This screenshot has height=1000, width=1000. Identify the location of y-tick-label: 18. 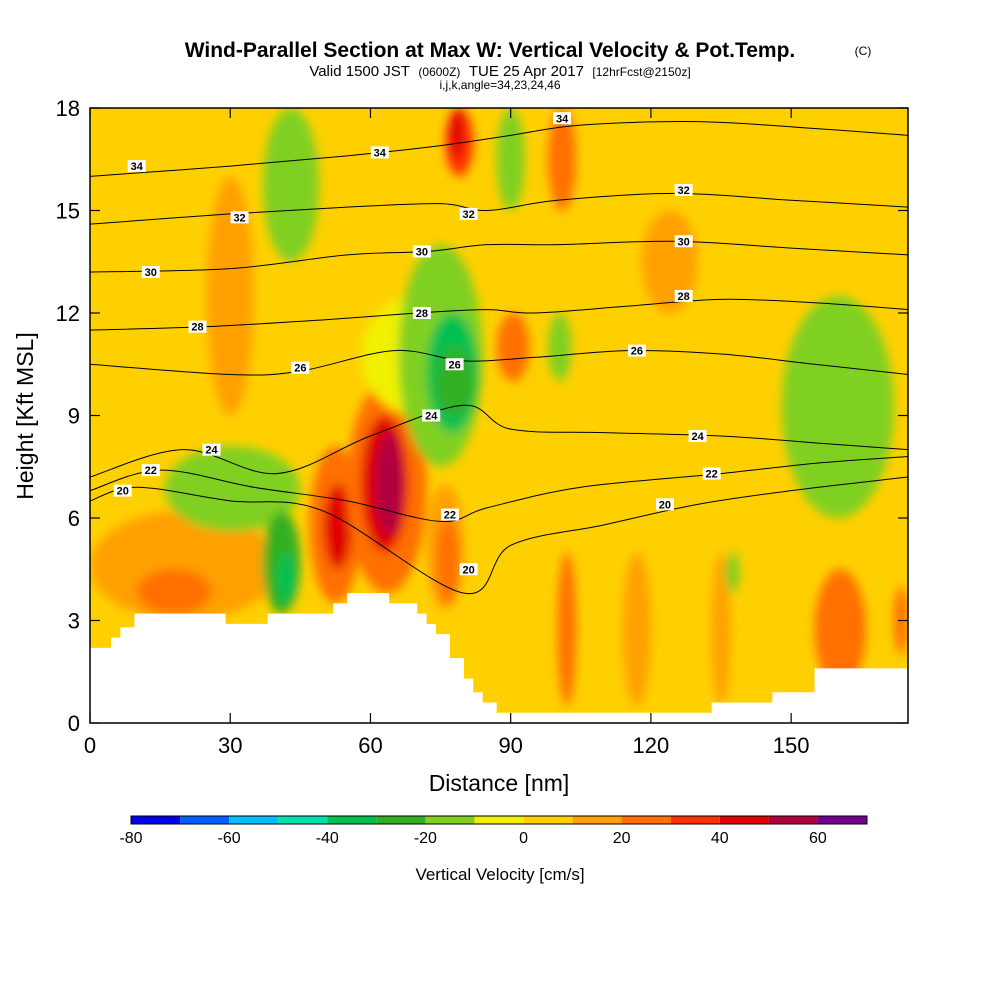
(68, 108).